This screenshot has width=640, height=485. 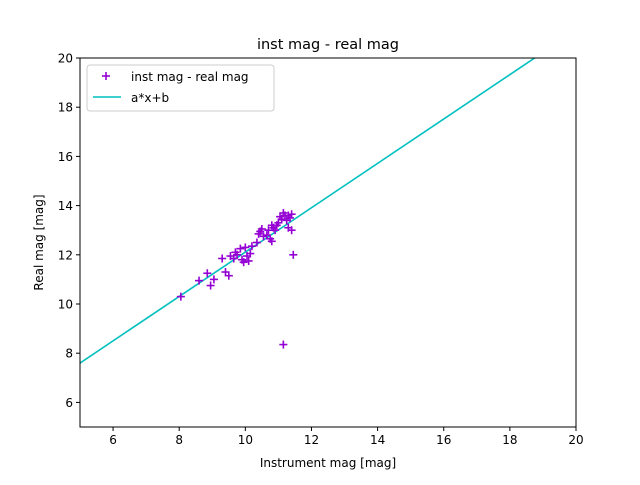 I want to click on y-tick-label: 16, so click(x=65, y=157).